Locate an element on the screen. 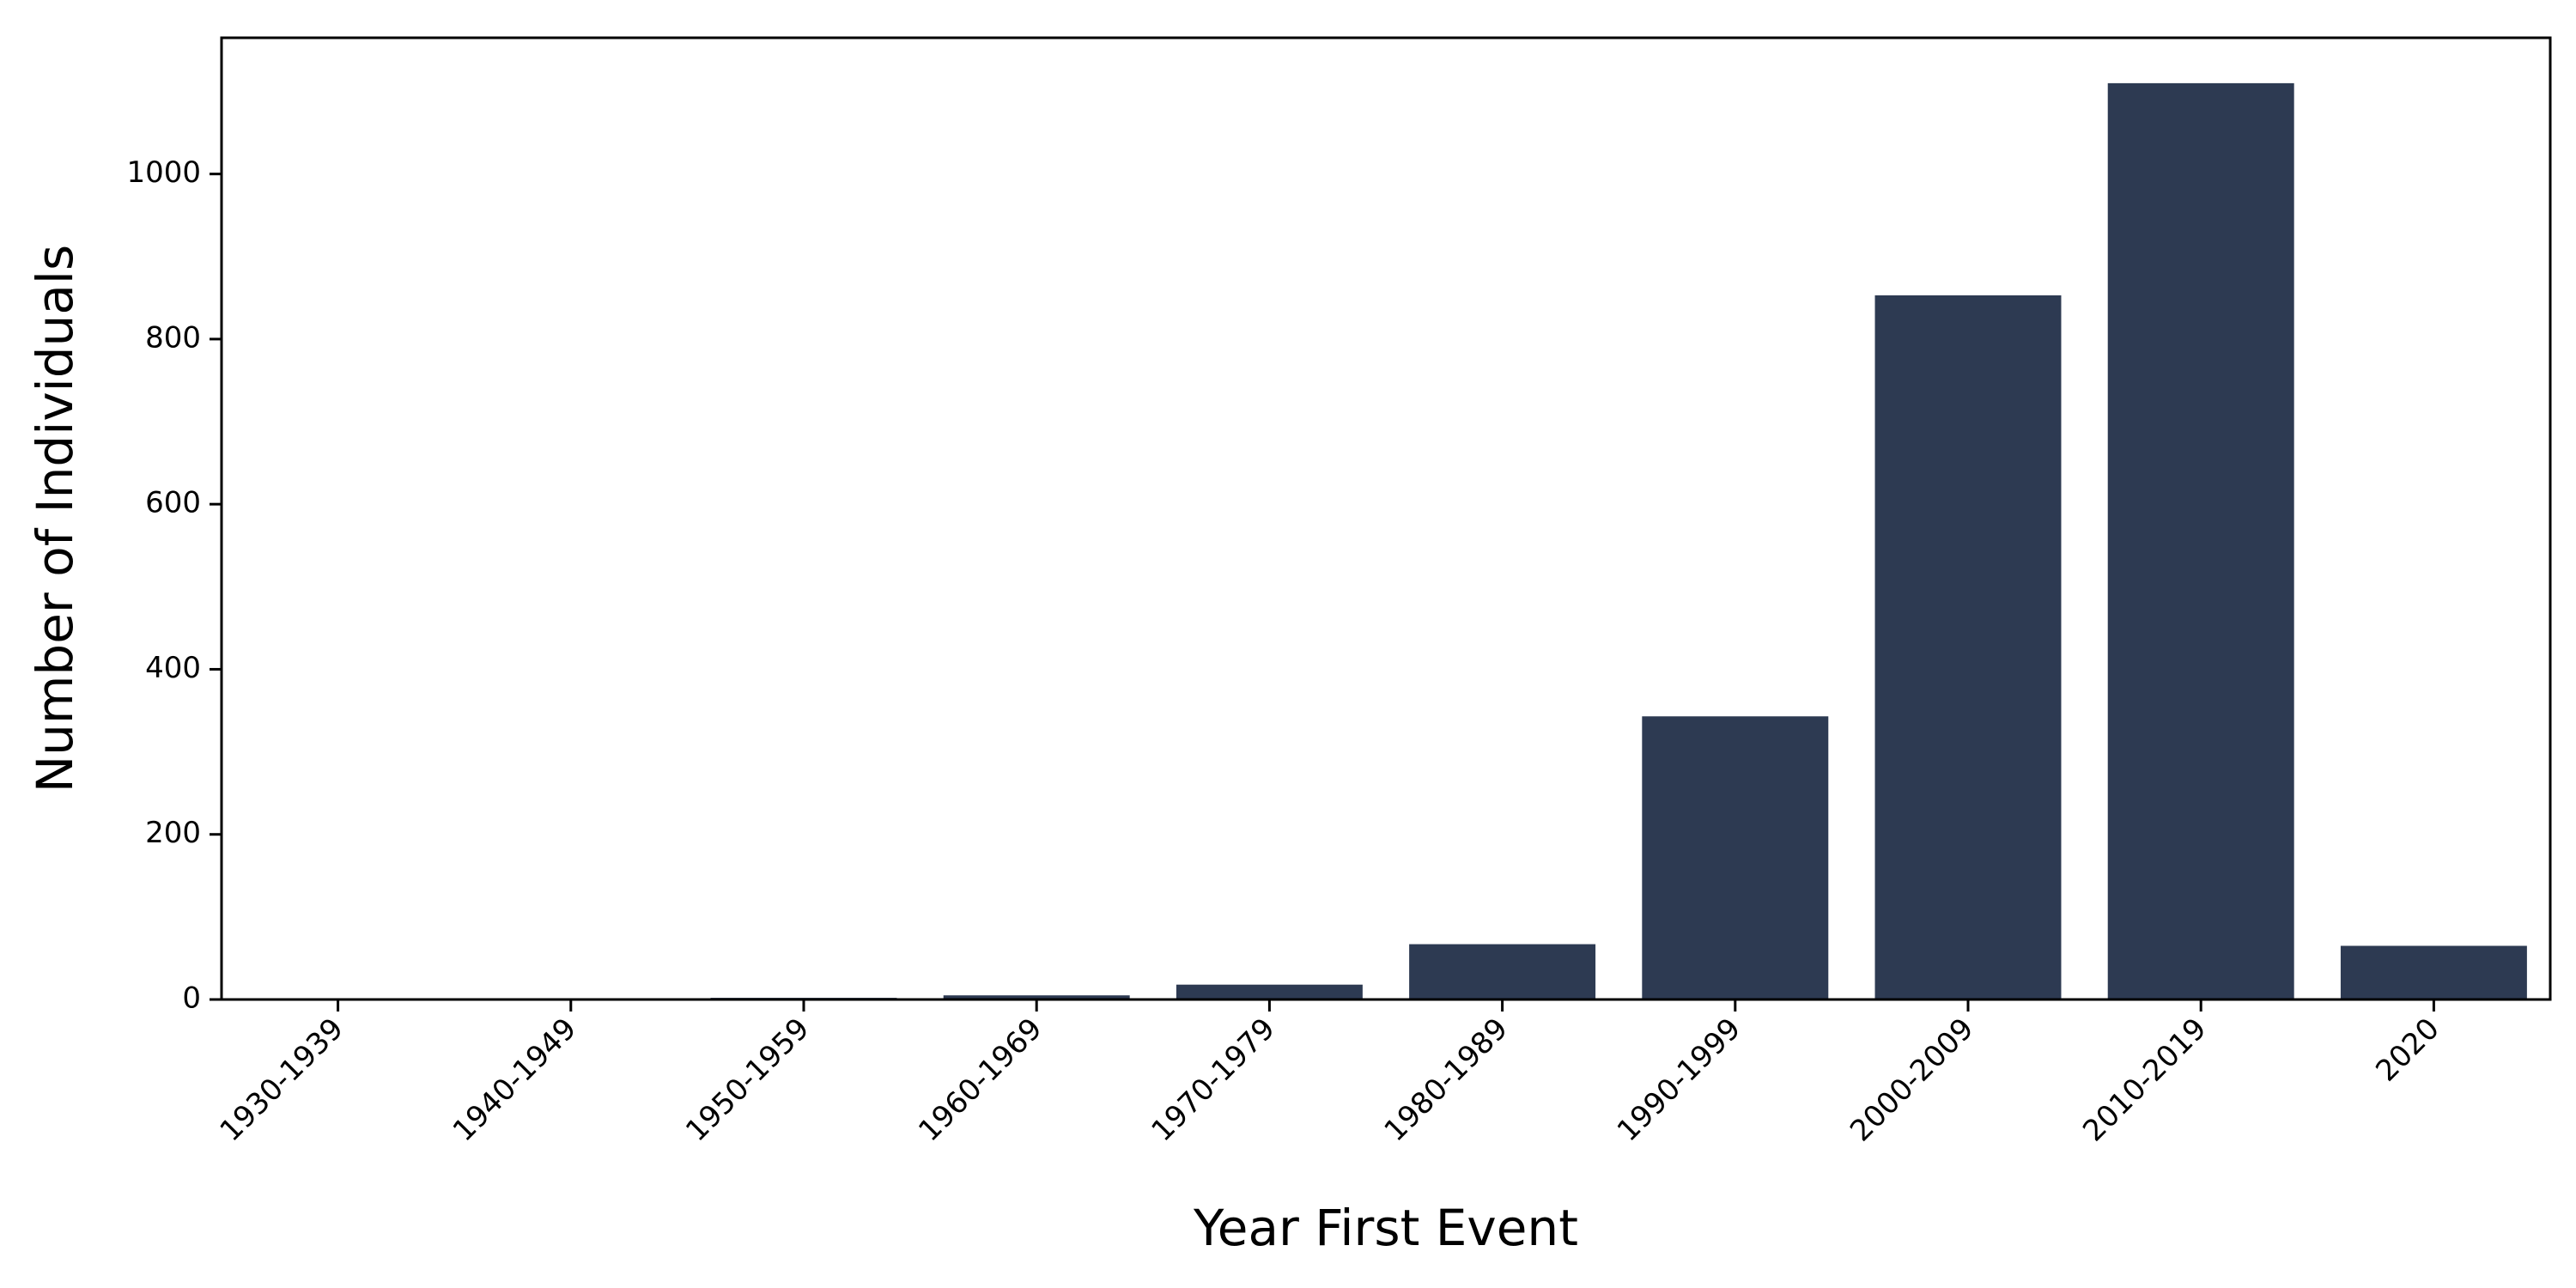  bar-1980-1989 is located at coordinates (1502, 972).